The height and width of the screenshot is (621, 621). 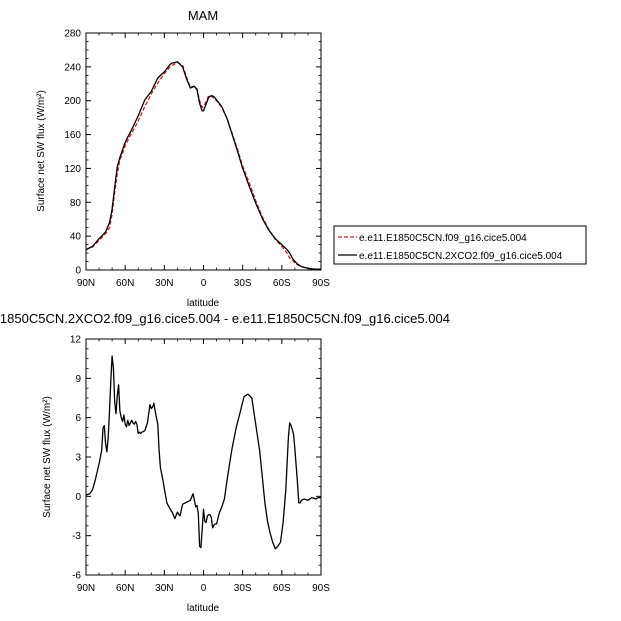 I want to click on bottom-plot-area, so click(x=203, y=452).